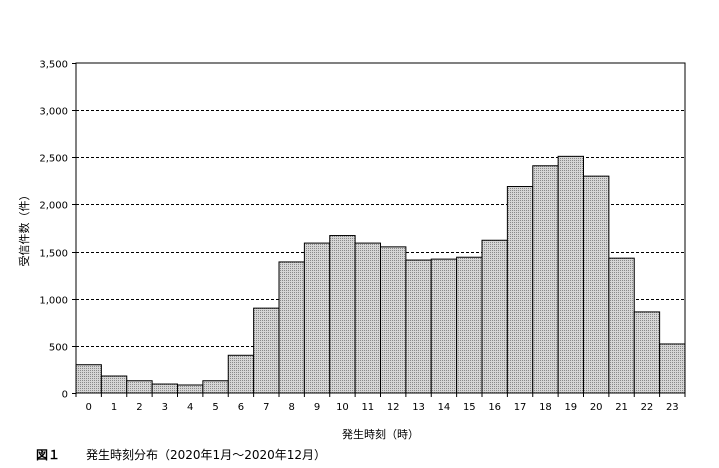  Describe the element at coordinates (672, 407) in the screenshot. I see `x-tick-label: 23` at that location.